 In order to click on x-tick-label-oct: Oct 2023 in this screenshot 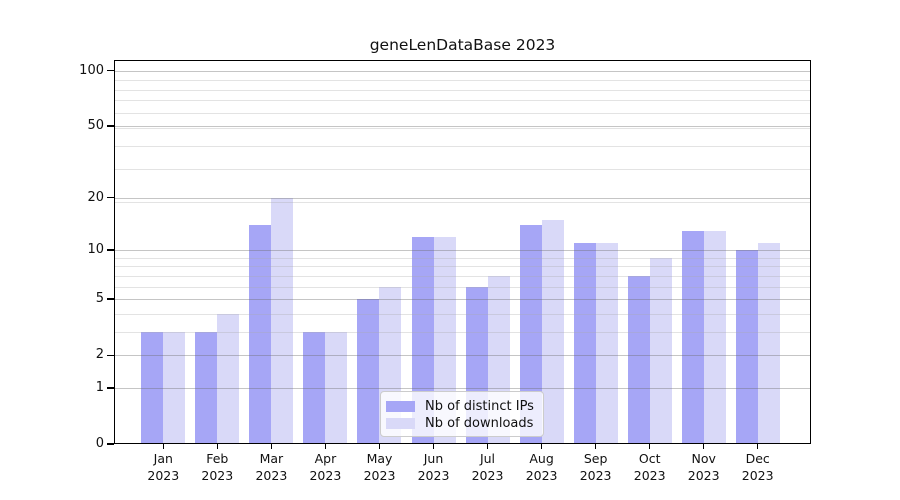, I will do `click(649, 467)`.